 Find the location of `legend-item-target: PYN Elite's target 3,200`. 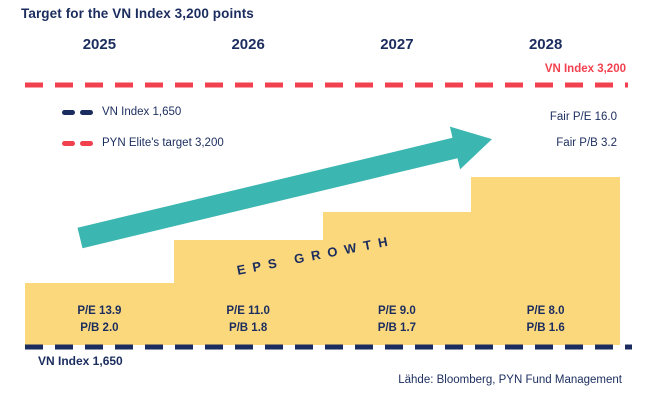

legend-item-target: PYN Elite's target 3,200 is located at coordinates (143, 143).